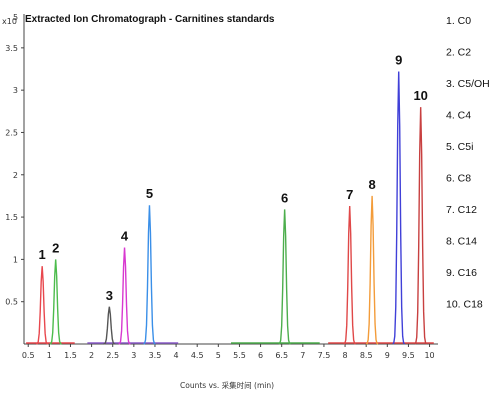  What do you see at coordinates (284, 277) in the screenshot?
I see `peak-6-trace` at bounding box center [284, 277].